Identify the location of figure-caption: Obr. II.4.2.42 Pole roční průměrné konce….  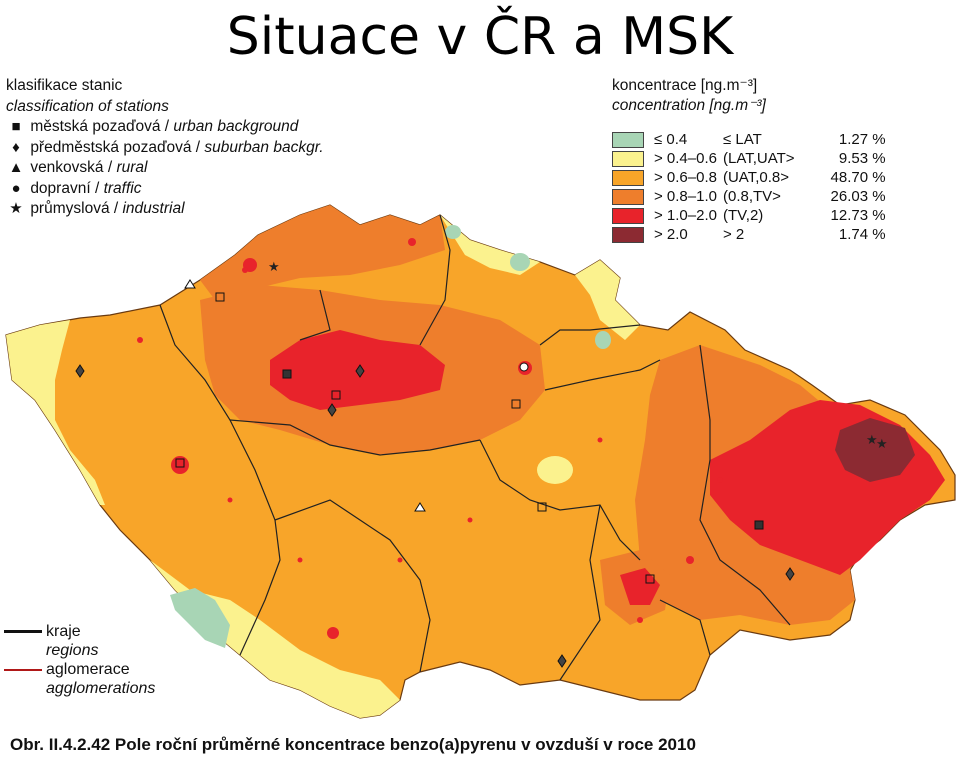
(353, 744).